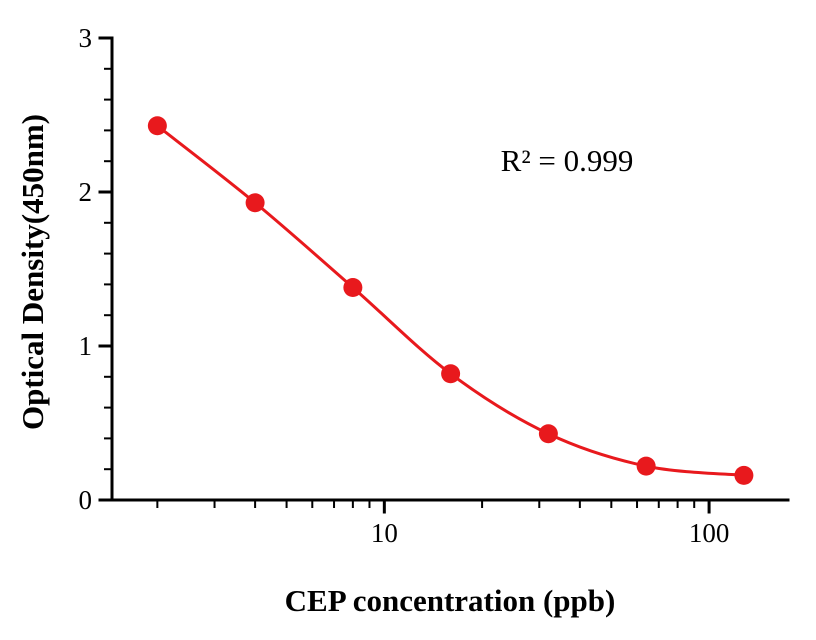 Image resolution: width=816 pixels, height=640 pixels. I want to click on r-squared-annotation: R² = 0.999, so click(567, 160).